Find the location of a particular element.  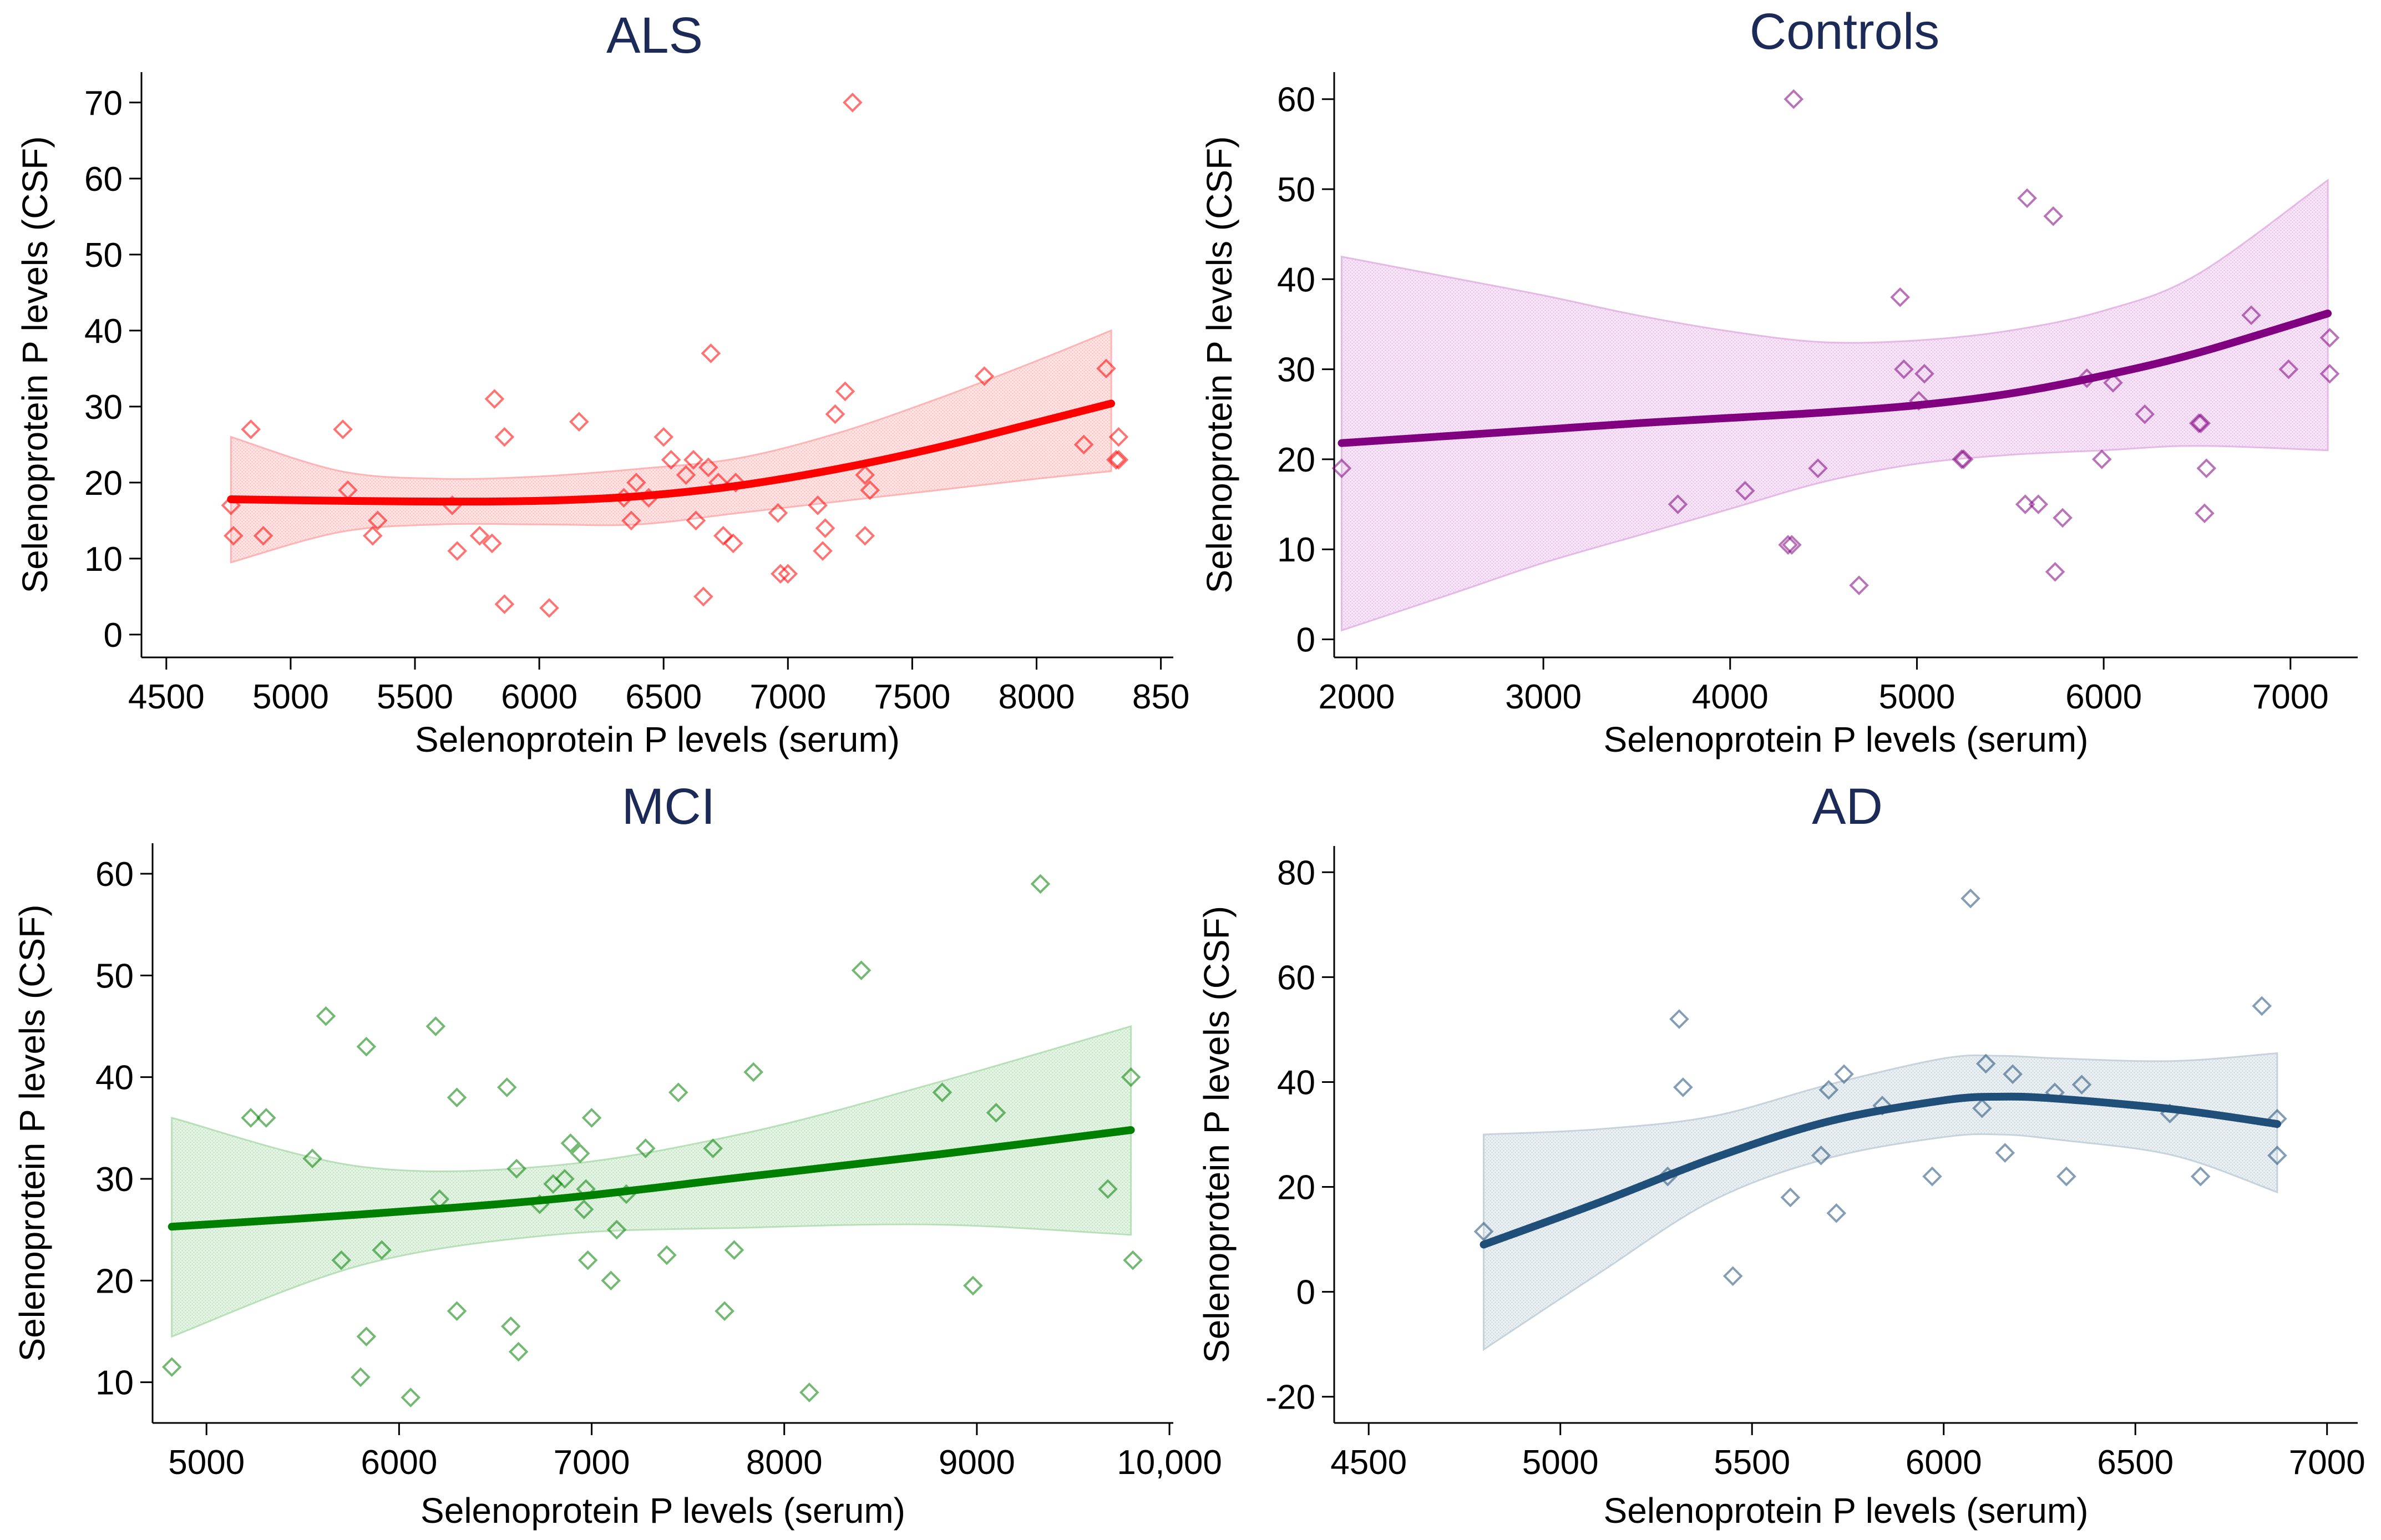

y-tick-label: 10 is located at coordinates (103, 559).